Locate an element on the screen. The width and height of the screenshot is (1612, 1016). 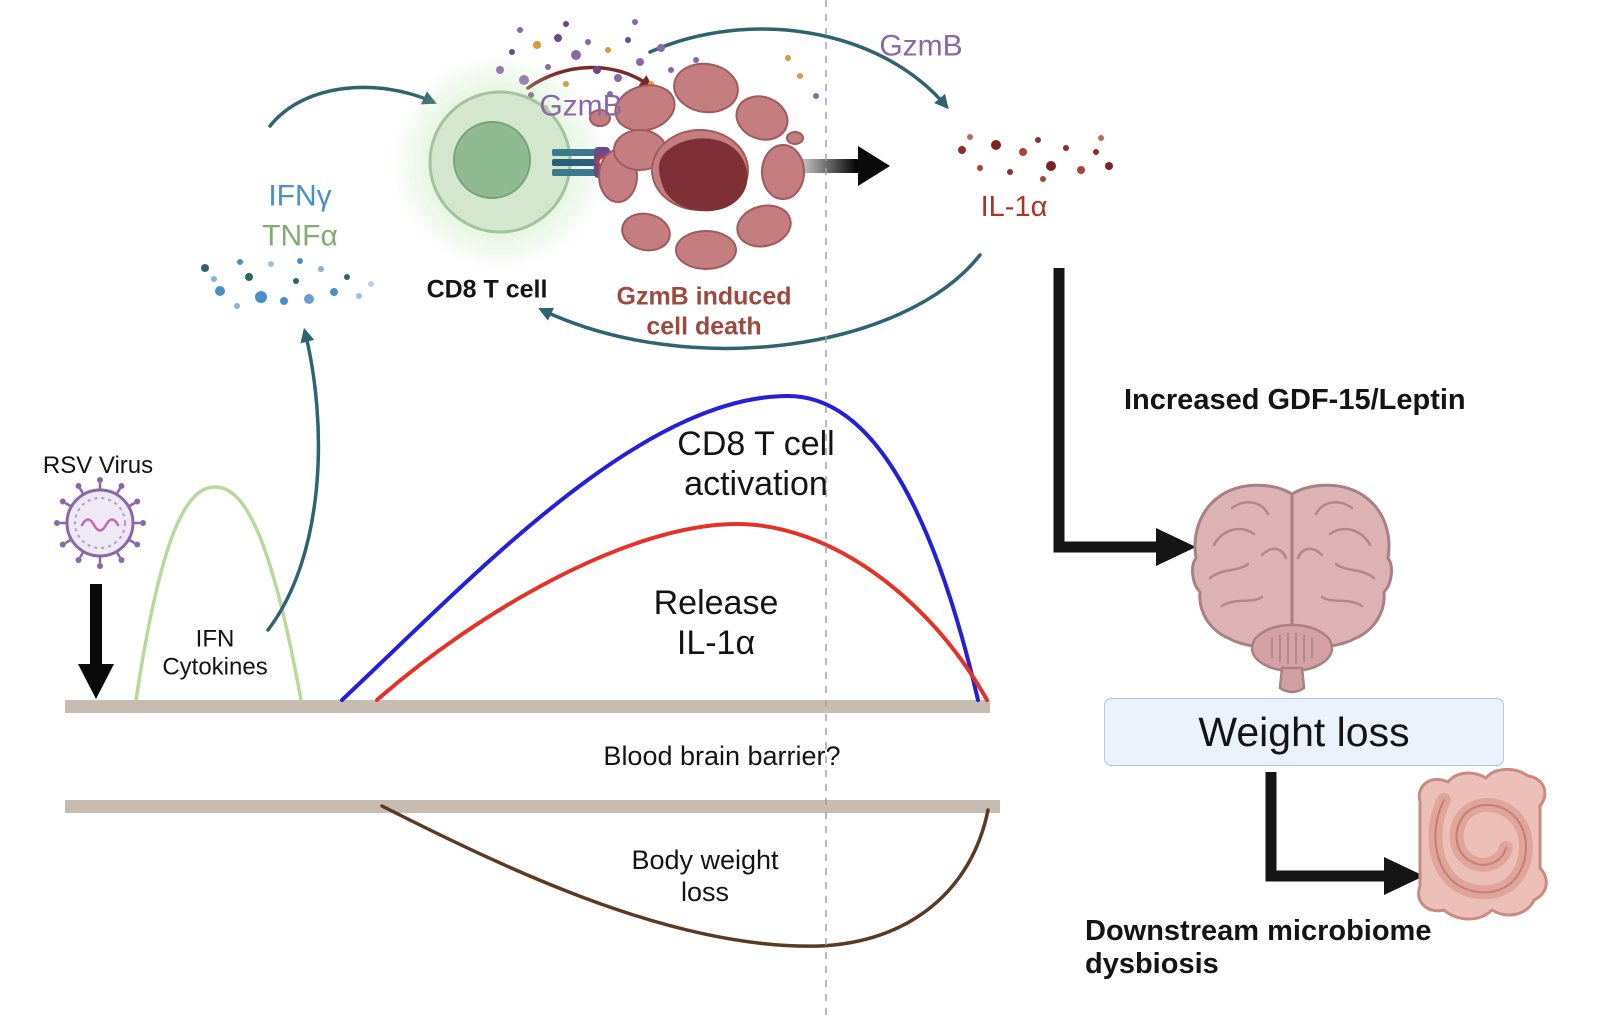
gut-icon is located at coordinates (1482, 844).